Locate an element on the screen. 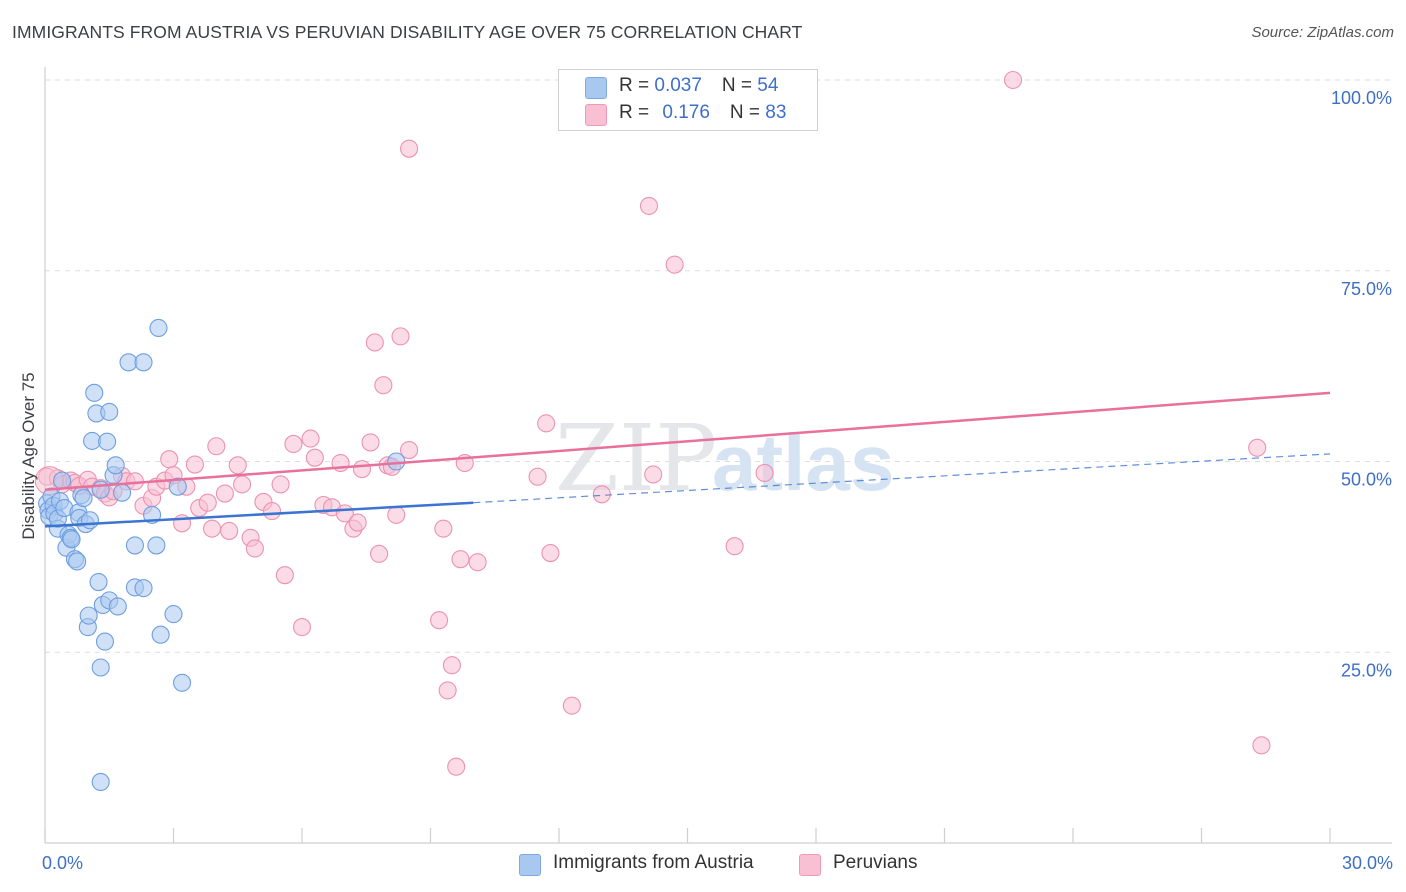 The width and height of the screenshot is (1406, 892). x-tick-label-0: 0.0% is located at coordinates (62, 863).